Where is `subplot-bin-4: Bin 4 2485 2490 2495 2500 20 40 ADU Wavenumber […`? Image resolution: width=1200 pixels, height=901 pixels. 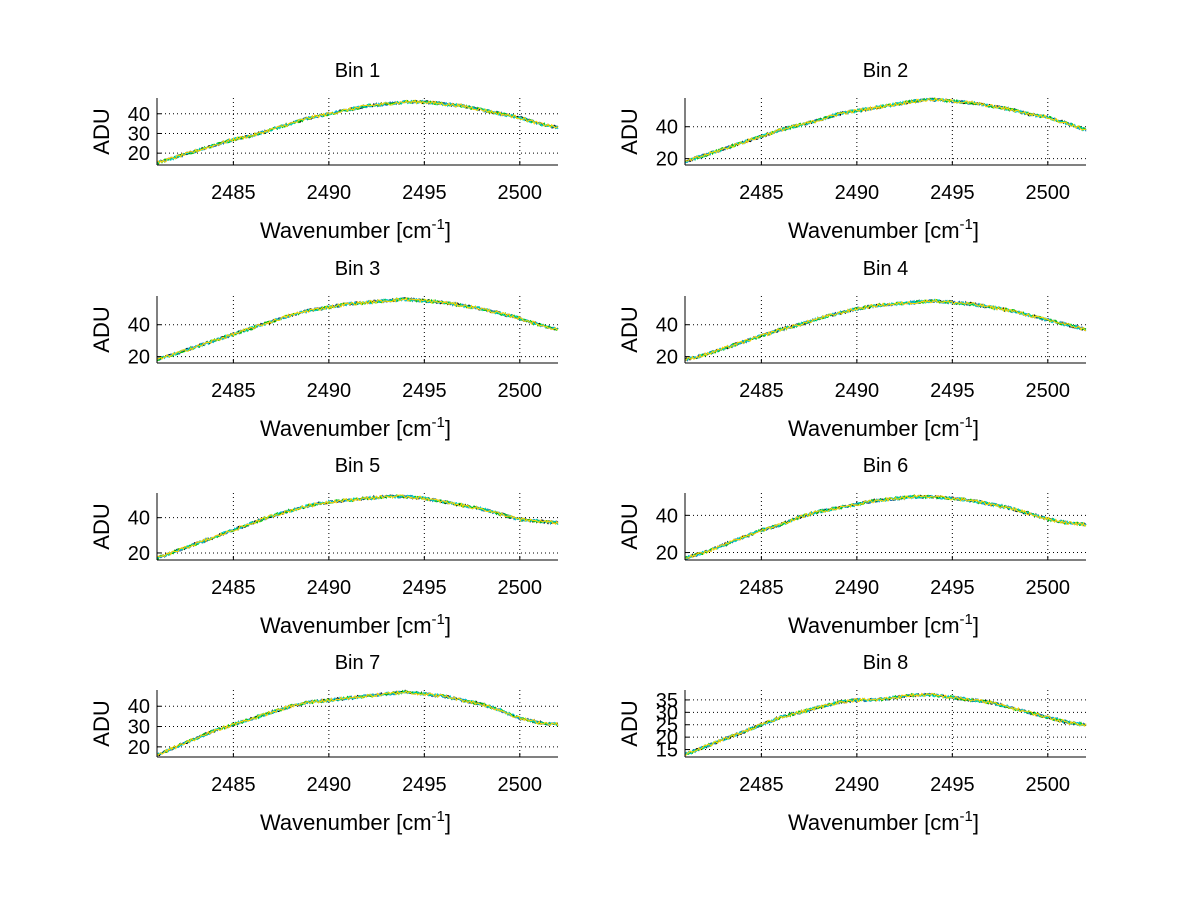
subplot-bin-4: Bin 4 2485 2490 2495 2500 20 40 ADU Wavenumber [… is located at coordinates (852, 349).